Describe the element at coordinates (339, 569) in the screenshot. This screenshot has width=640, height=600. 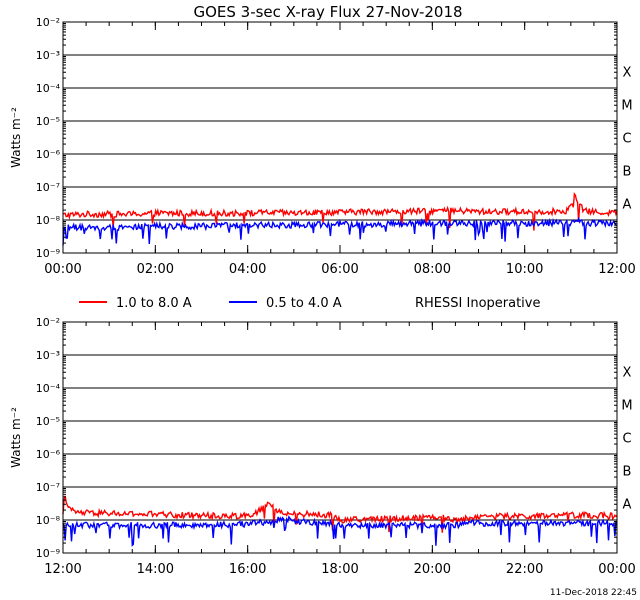
I see `x-tick-label: 18:00` at that location.